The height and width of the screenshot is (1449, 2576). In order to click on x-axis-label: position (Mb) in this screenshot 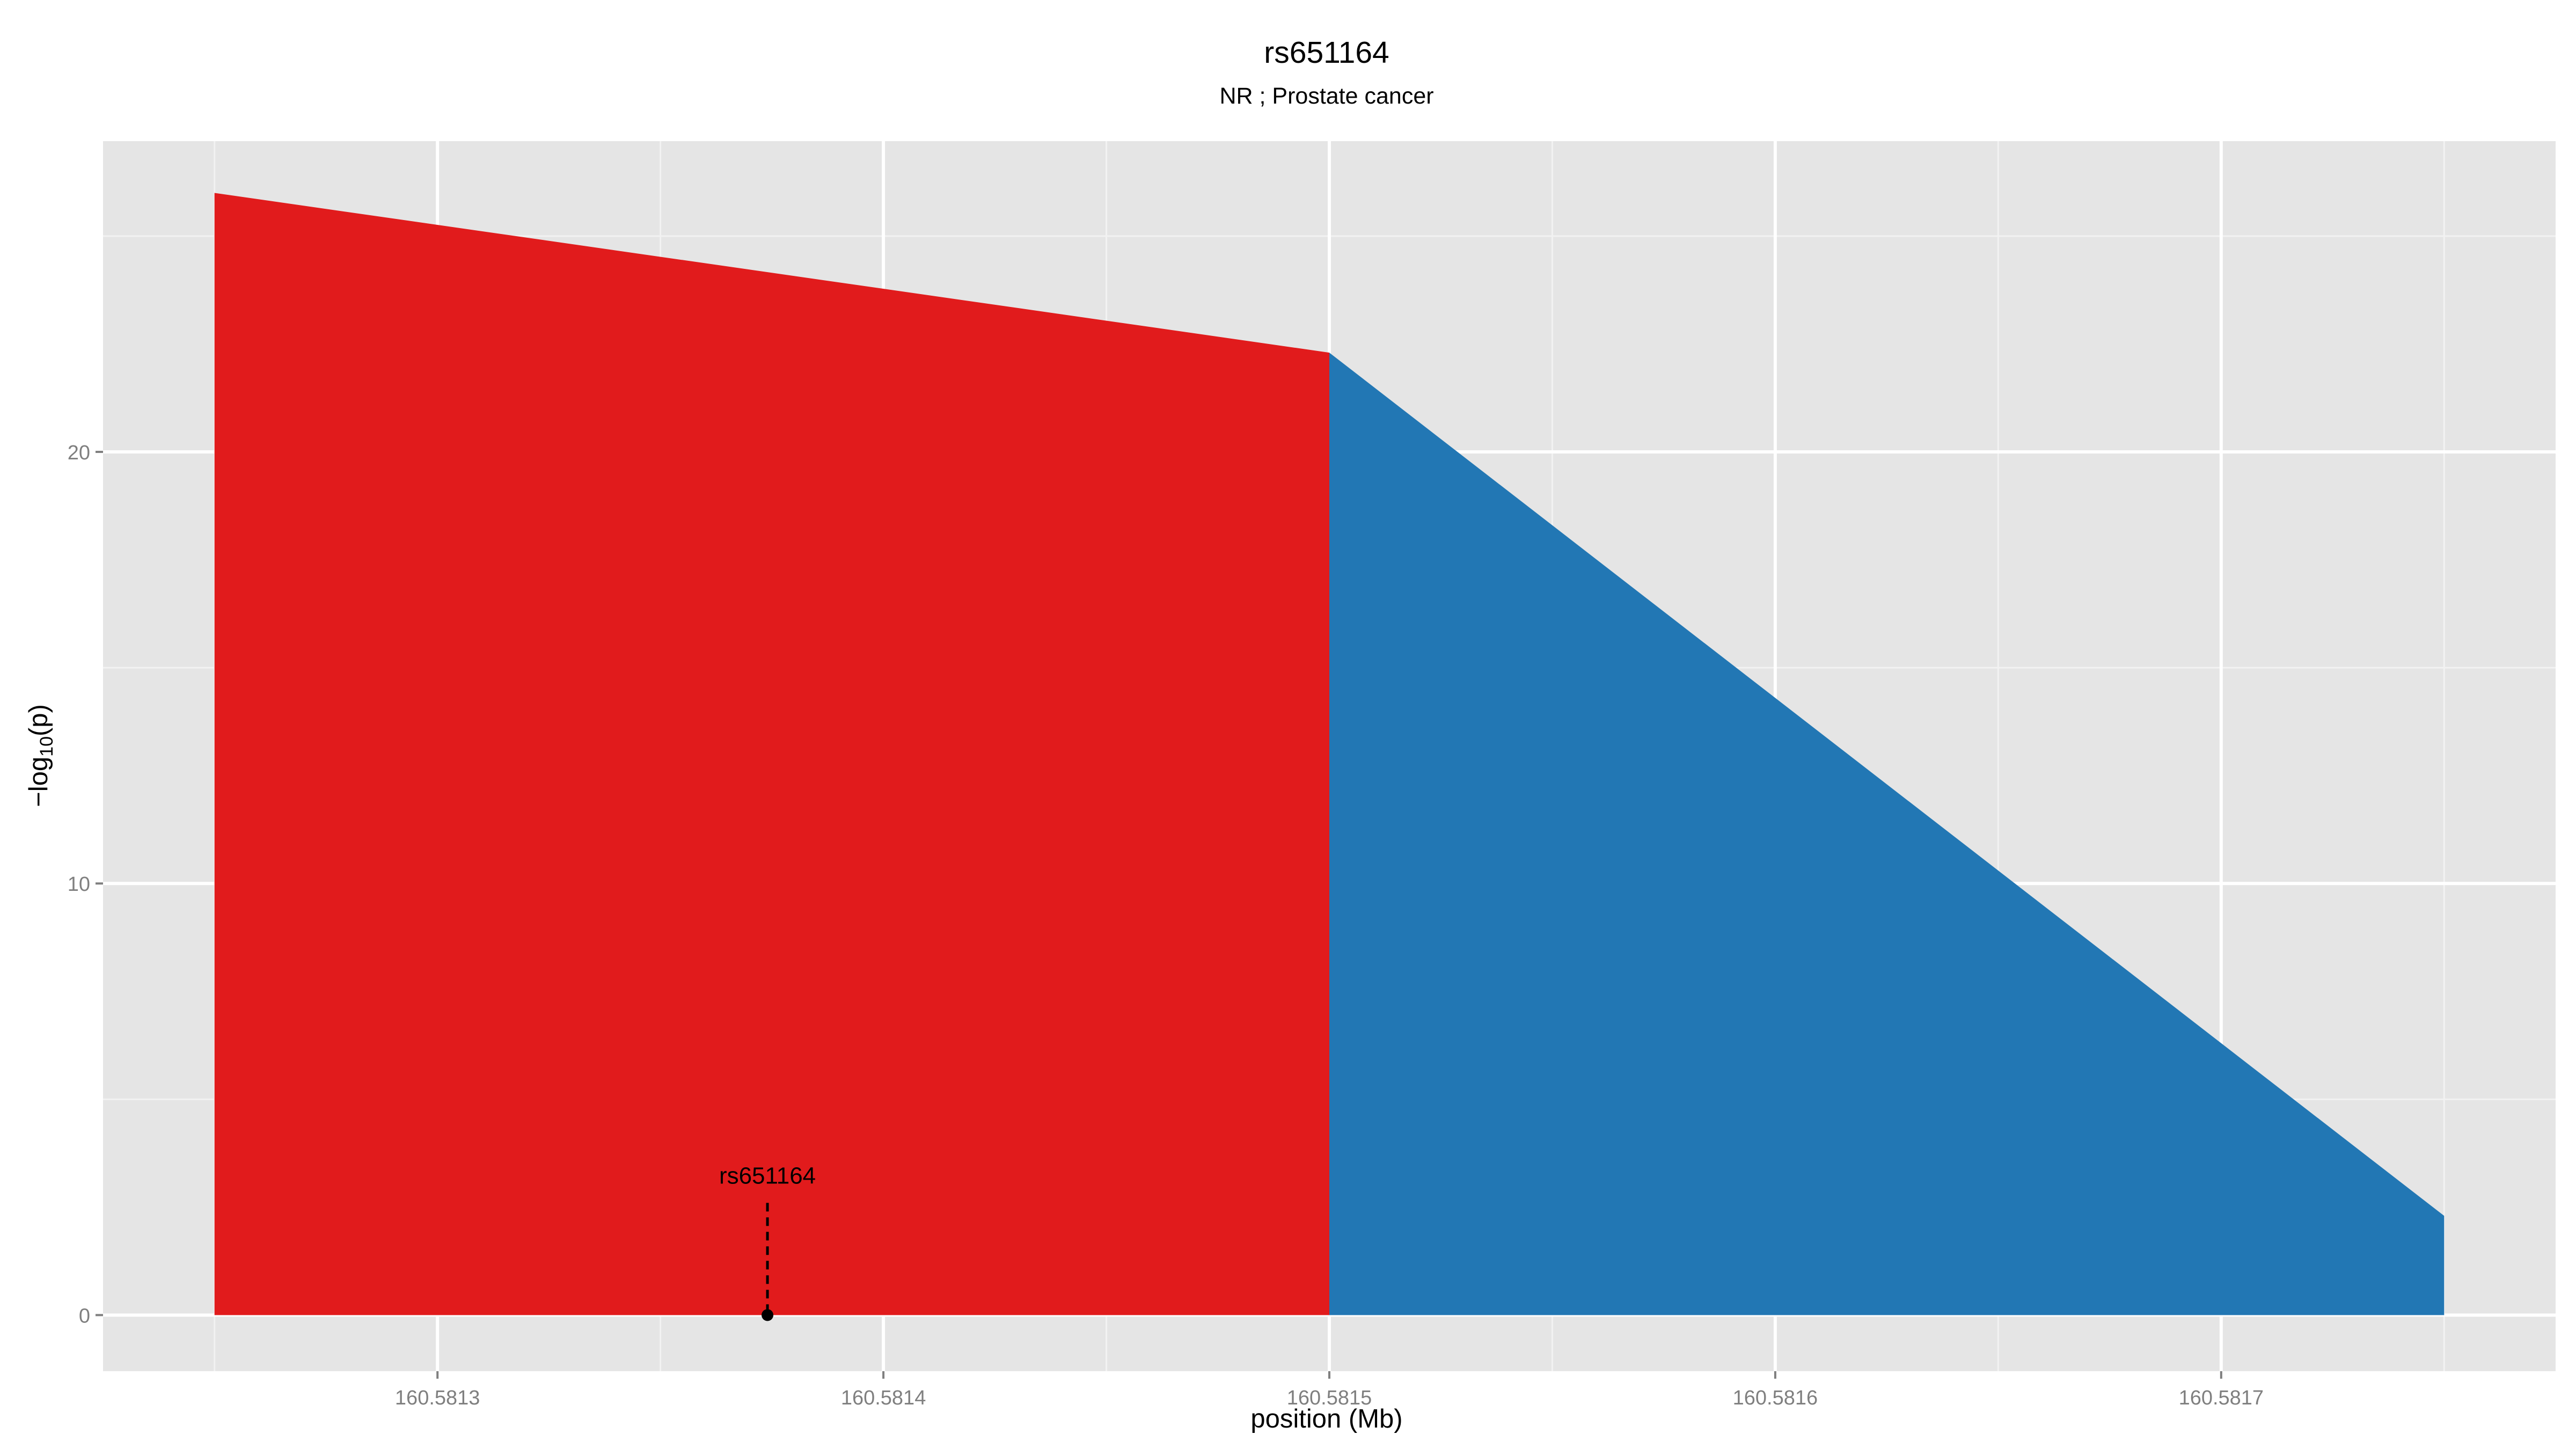, I will do `click(1326, 1418)`.